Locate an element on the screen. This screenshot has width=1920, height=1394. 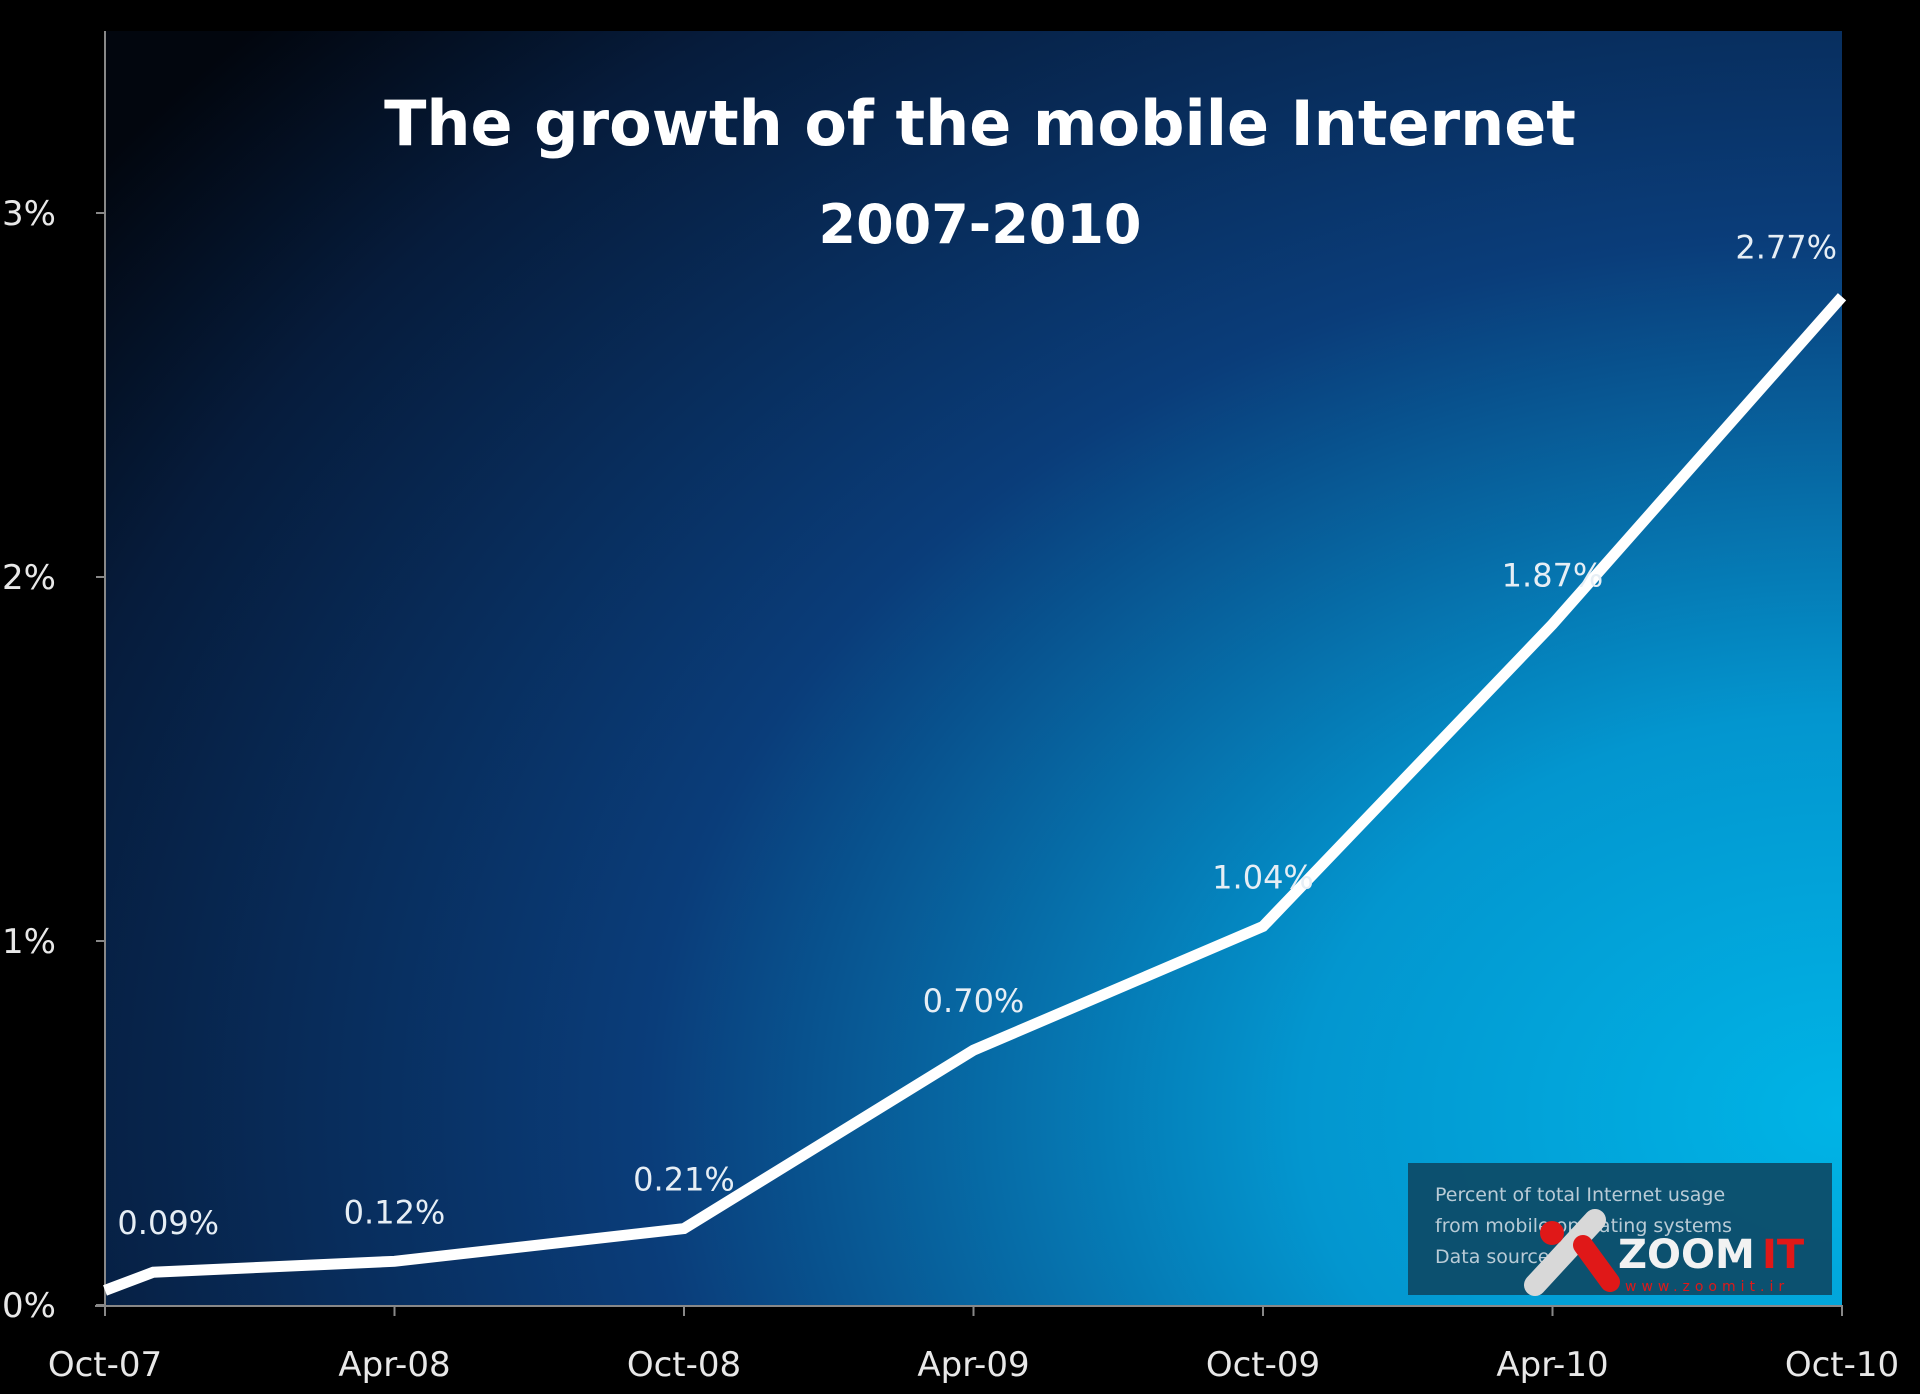
x-tick-label: Oct-08 is located at coordinates (684, 1365).